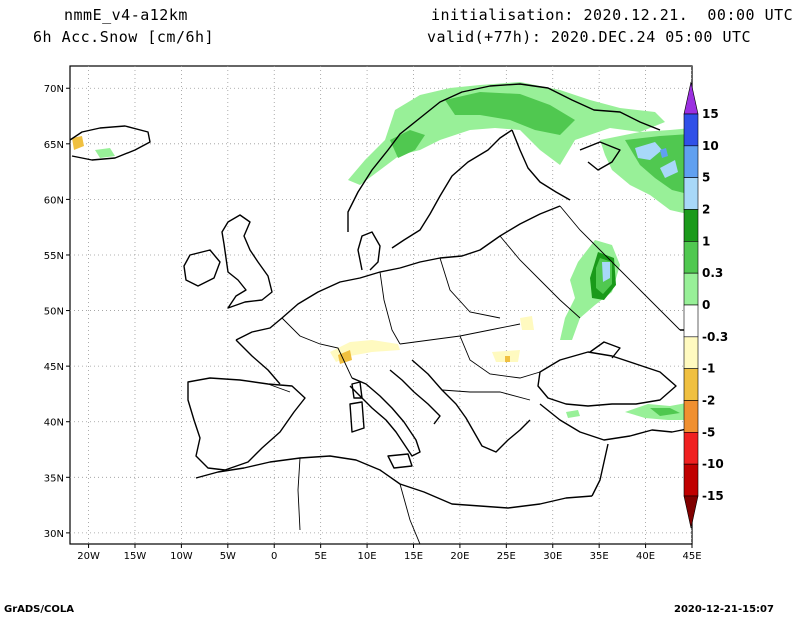 The width and height of the screenshot is (800, 618). I want to click on border-poland-east, so click(470, 288).